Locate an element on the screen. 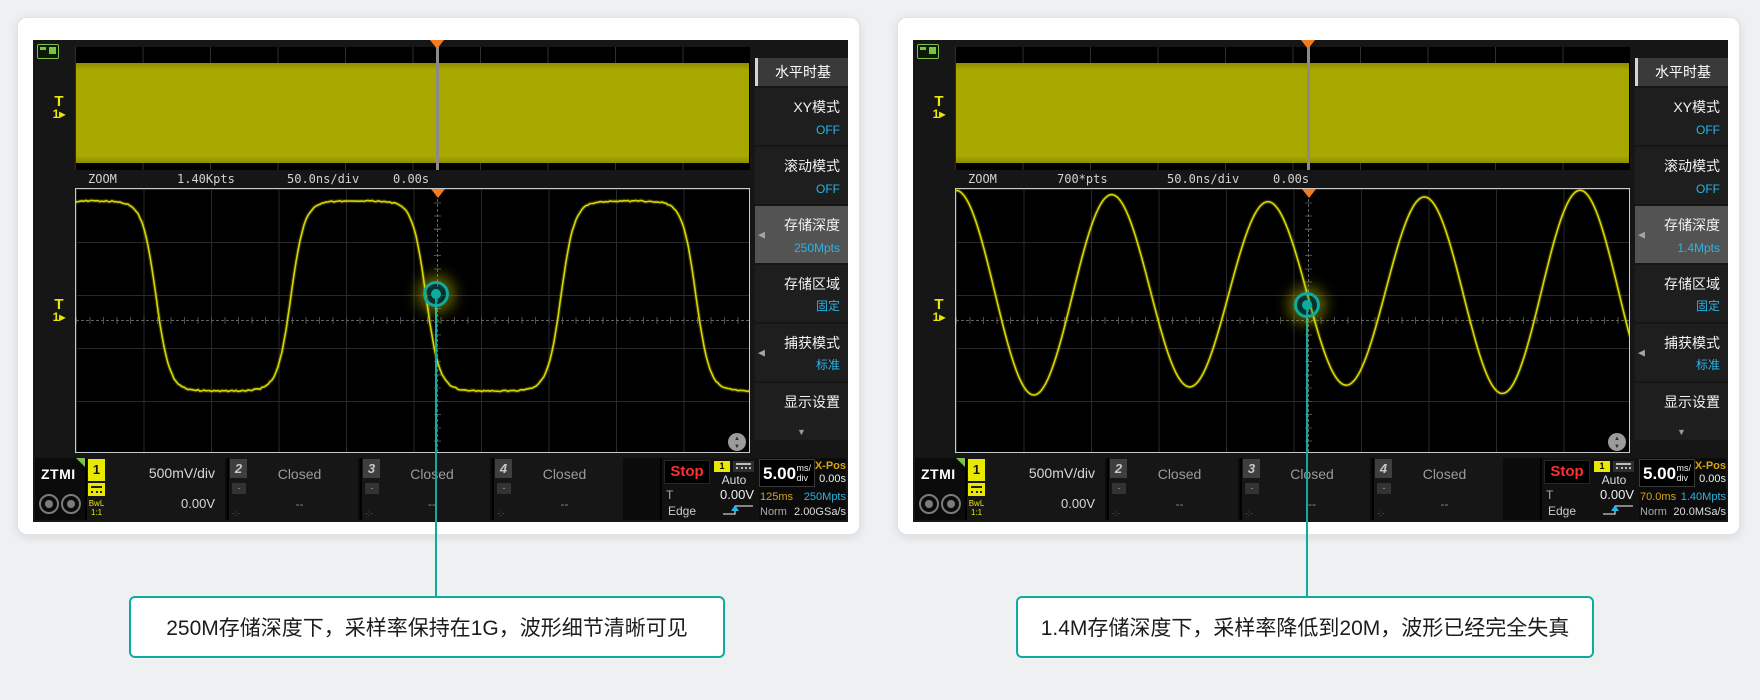 Image resolution: width=1760 pixels, height=700 pixels. timebase-scale-unit: ms/div is located at coordinates (804, 473).